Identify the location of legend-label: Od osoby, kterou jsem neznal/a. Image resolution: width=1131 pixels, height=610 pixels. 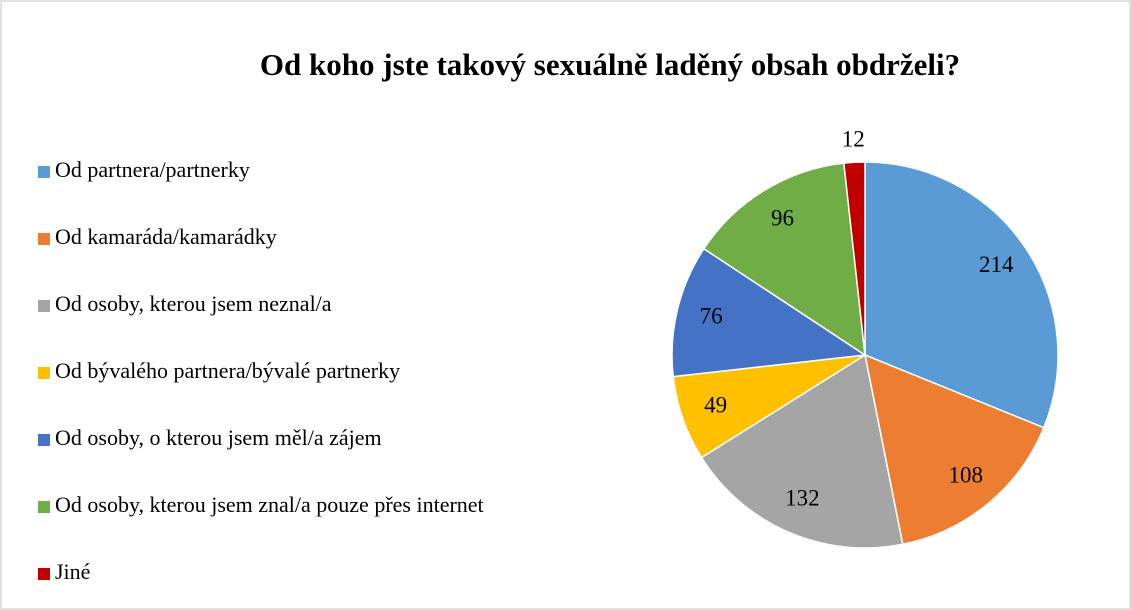
(193, 303).